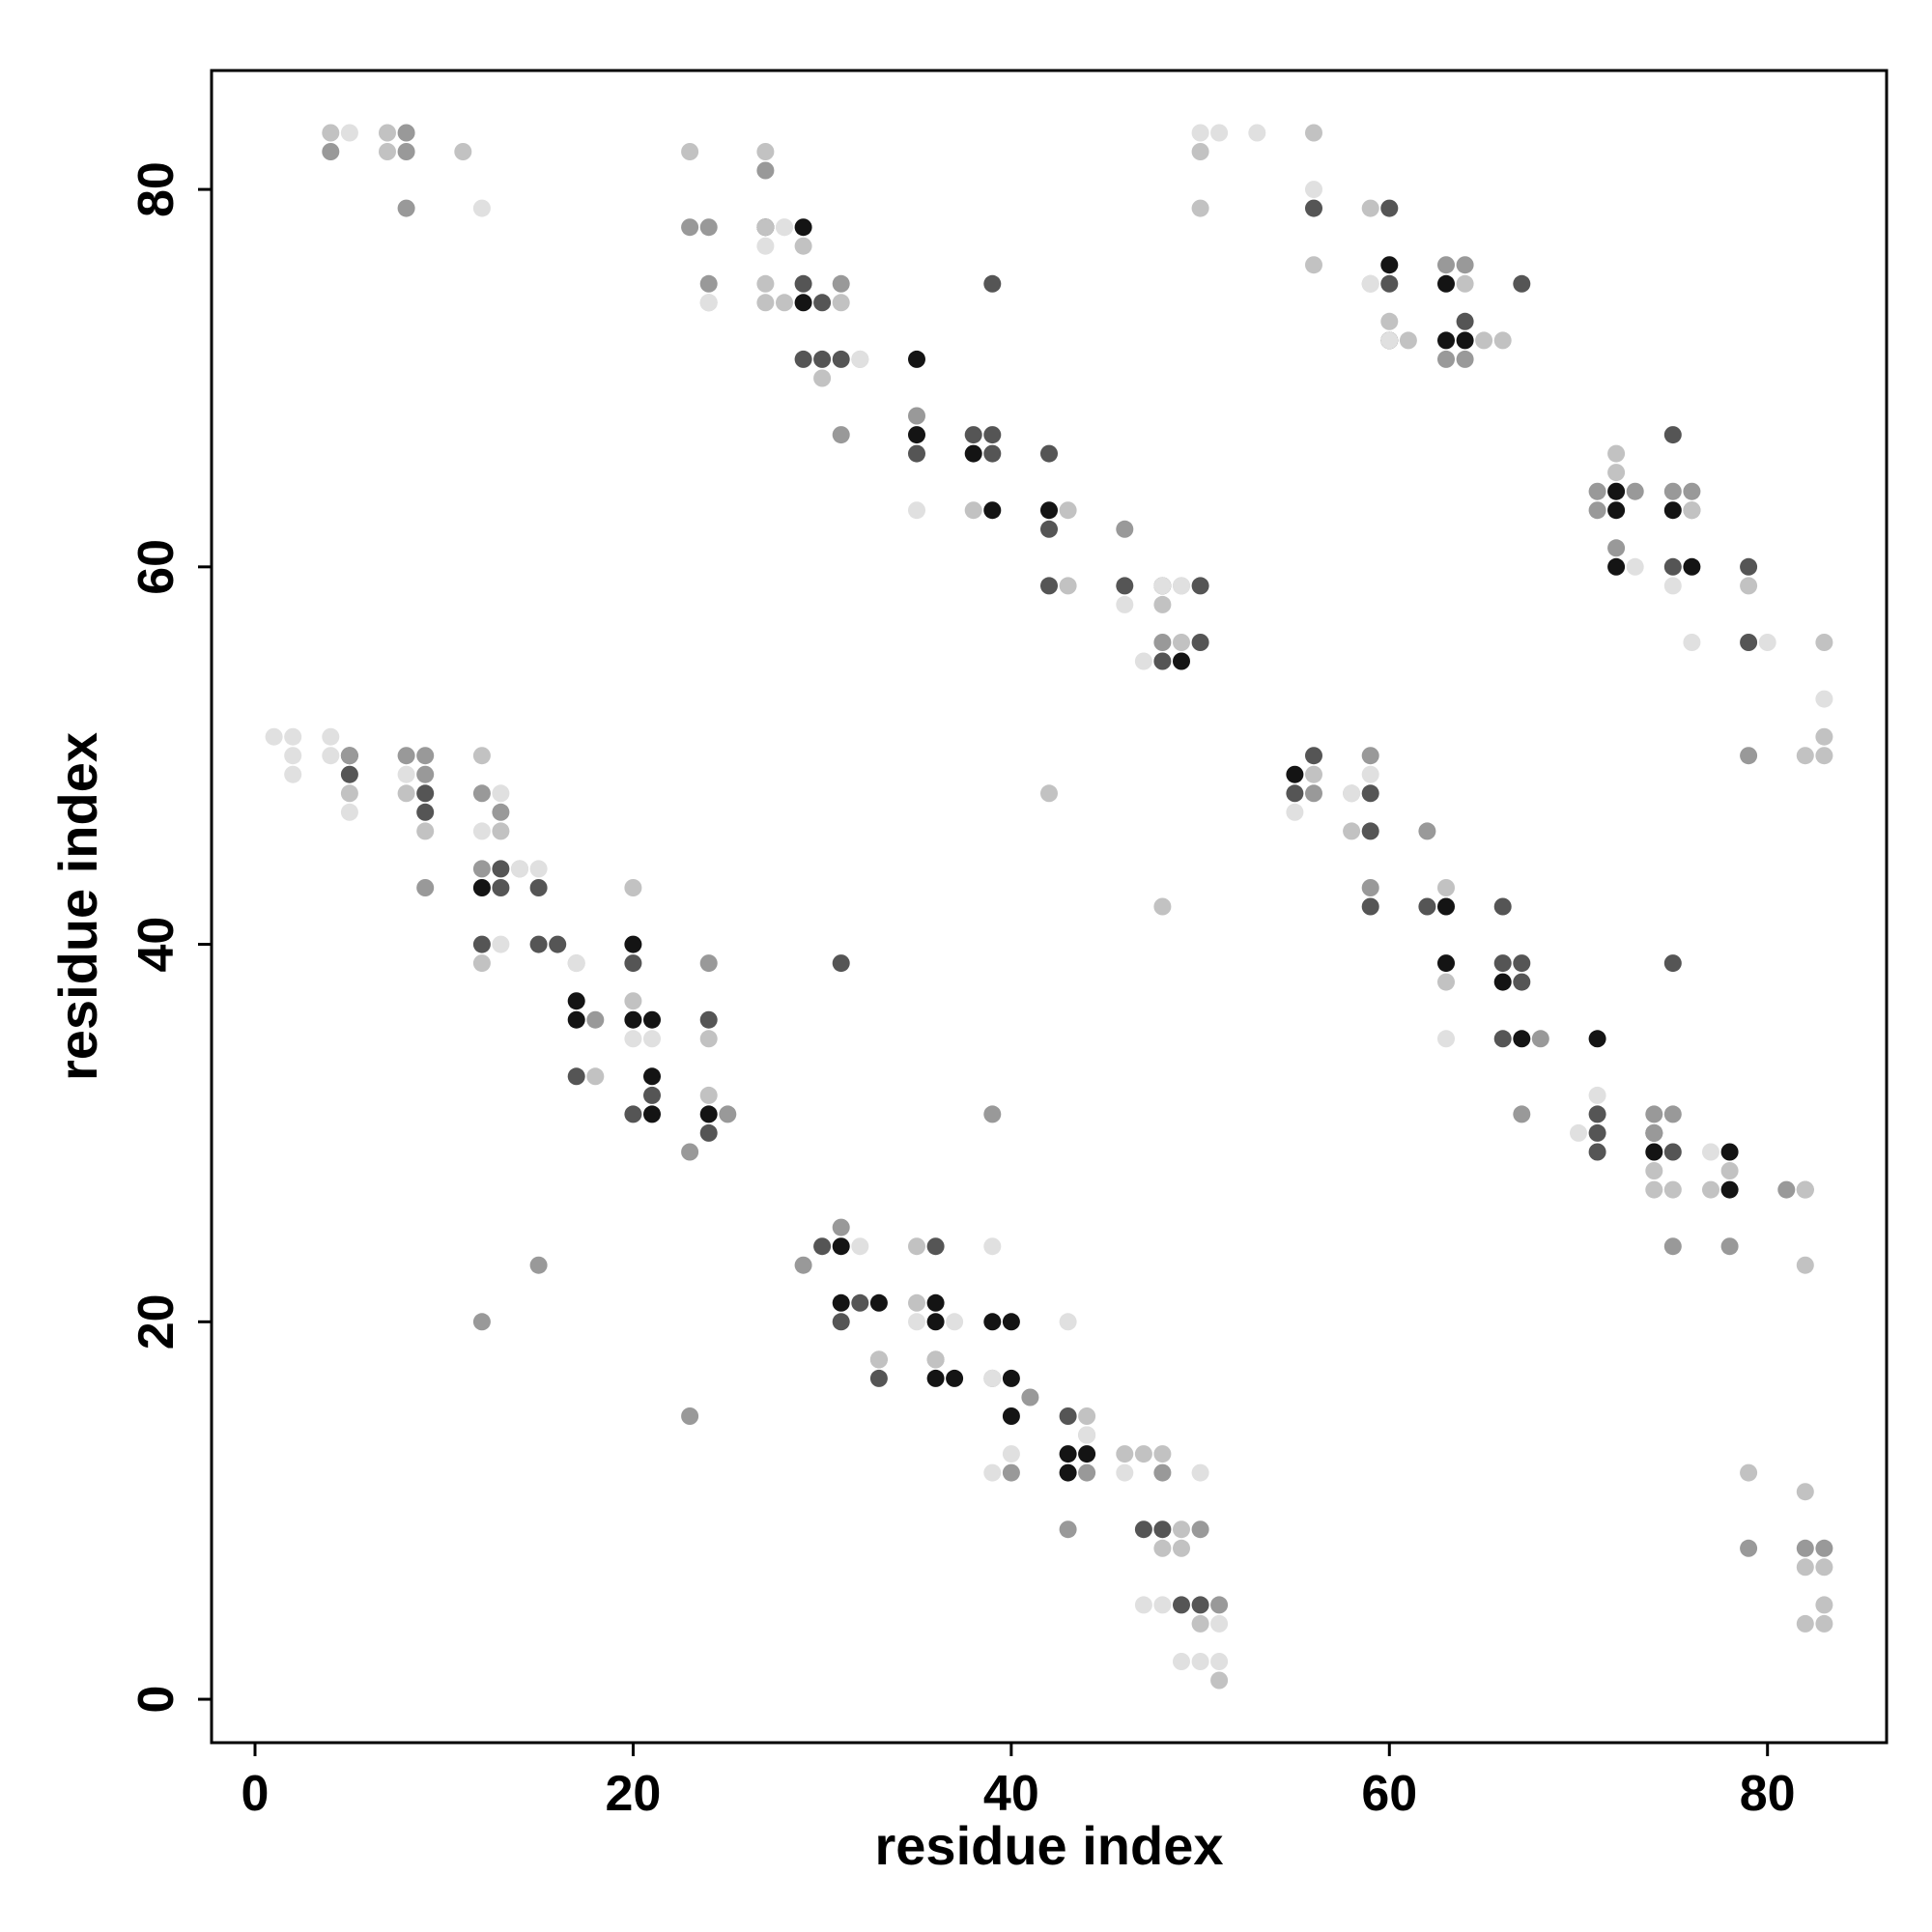  What do you see at coordinates (634, 1794) in the screenshot?
I see `x-tick-label: 20` at bounding box center [634, 1794].